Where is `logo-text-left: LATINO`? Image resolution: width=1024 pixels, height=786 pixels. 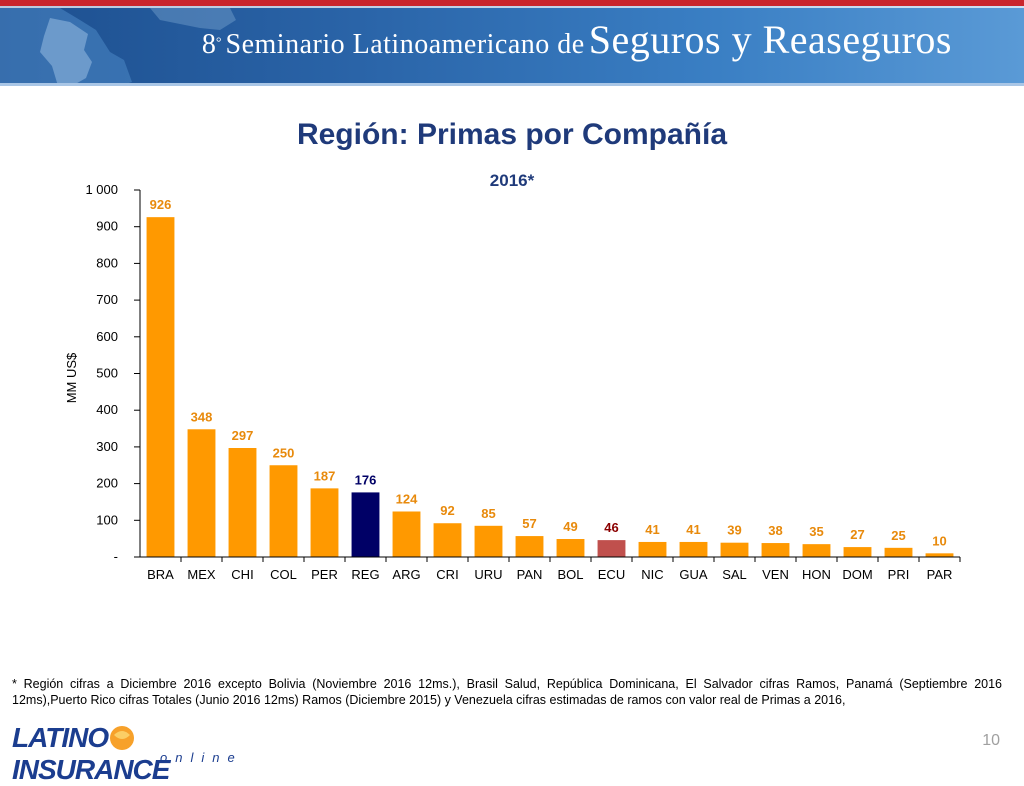 logo-text-left: LATINO is located at coordinates (60, 737).